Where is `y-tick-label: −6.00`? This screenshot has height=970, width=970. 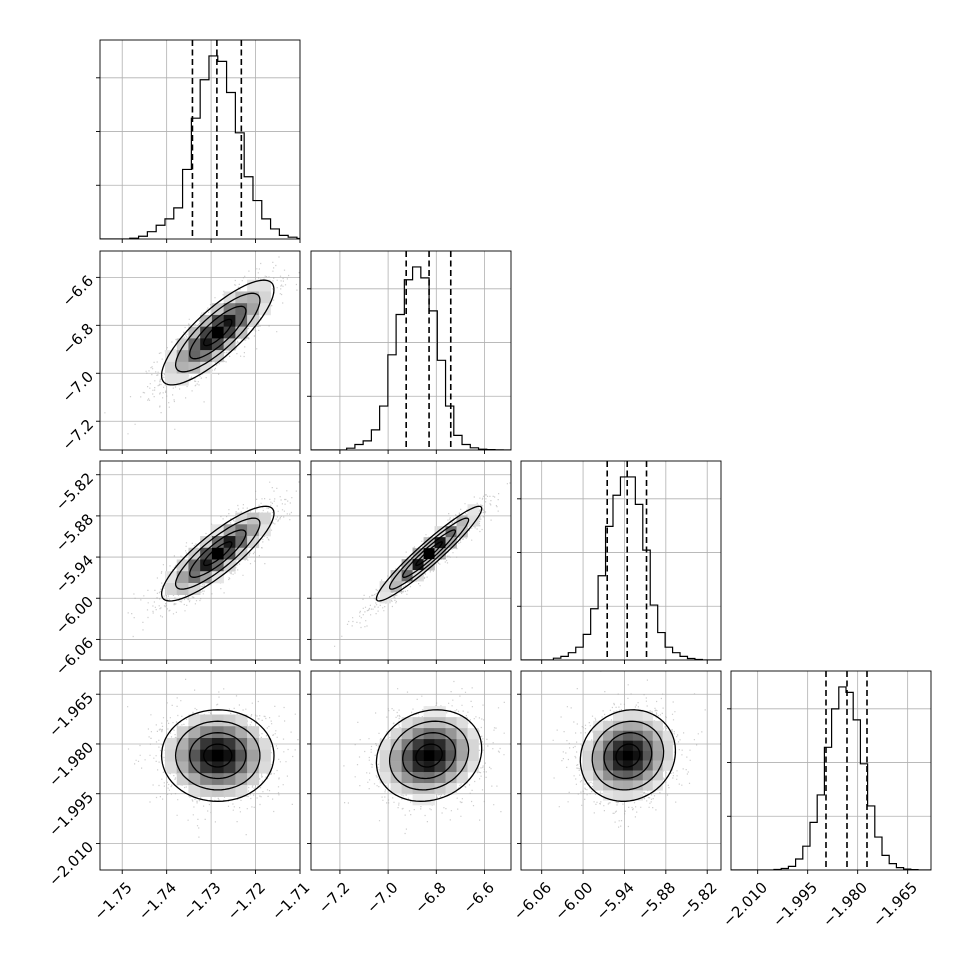
y-tick-label: −6.00 is located at coordinates (74, 615).